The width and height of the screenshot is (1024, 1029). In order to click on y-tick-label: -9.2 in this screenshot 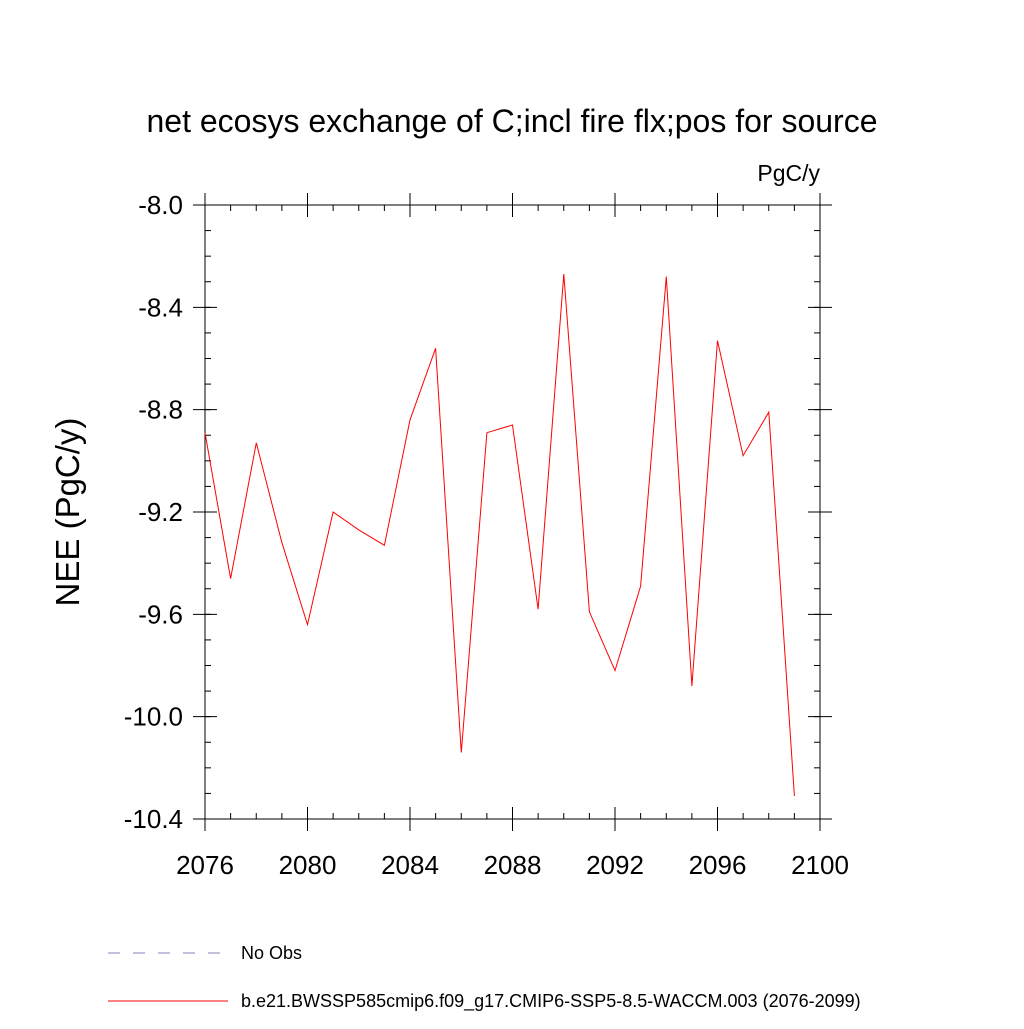, I will do `click(160, 512)`.